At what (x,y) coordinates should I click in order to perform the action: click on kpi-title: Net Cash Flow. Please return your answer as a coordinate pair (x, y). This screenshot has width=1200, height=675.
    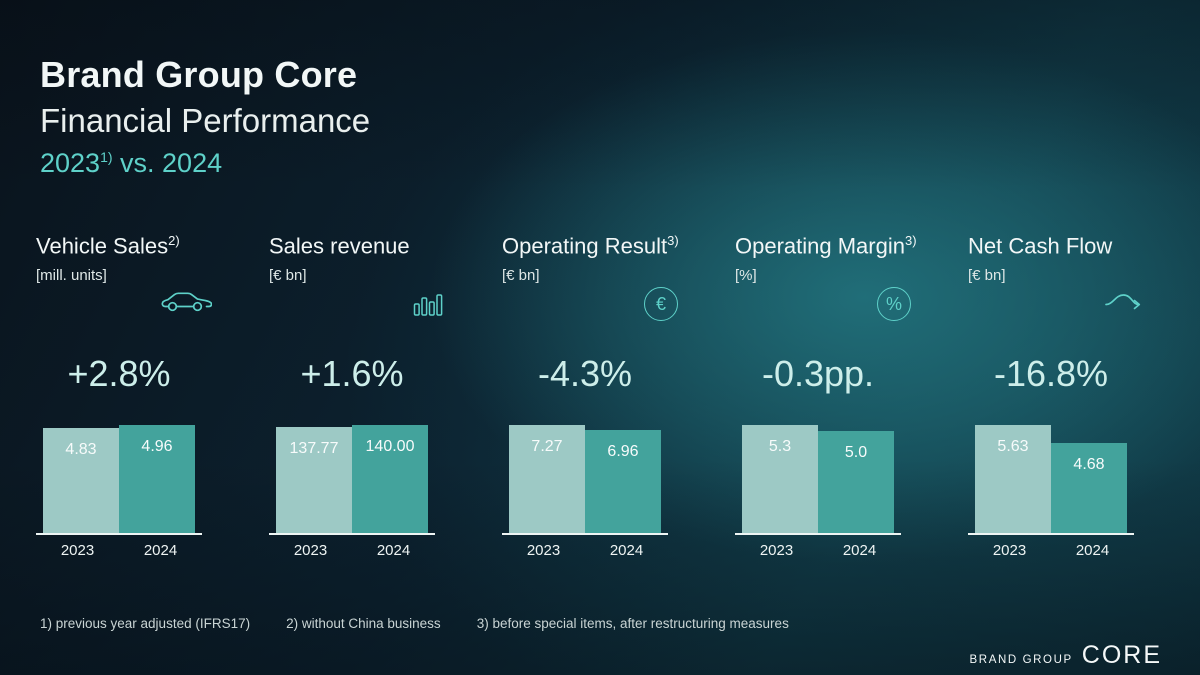
    Looking at the image, I should click on (1068, 243).